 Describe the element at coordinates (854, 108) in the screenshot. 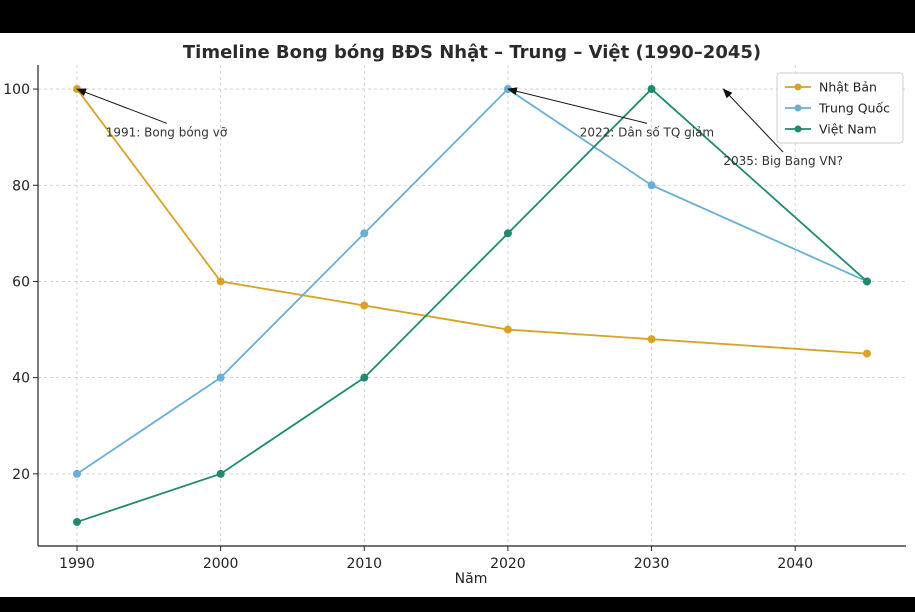

I see `legend-label: Trung Quốc` at that location.